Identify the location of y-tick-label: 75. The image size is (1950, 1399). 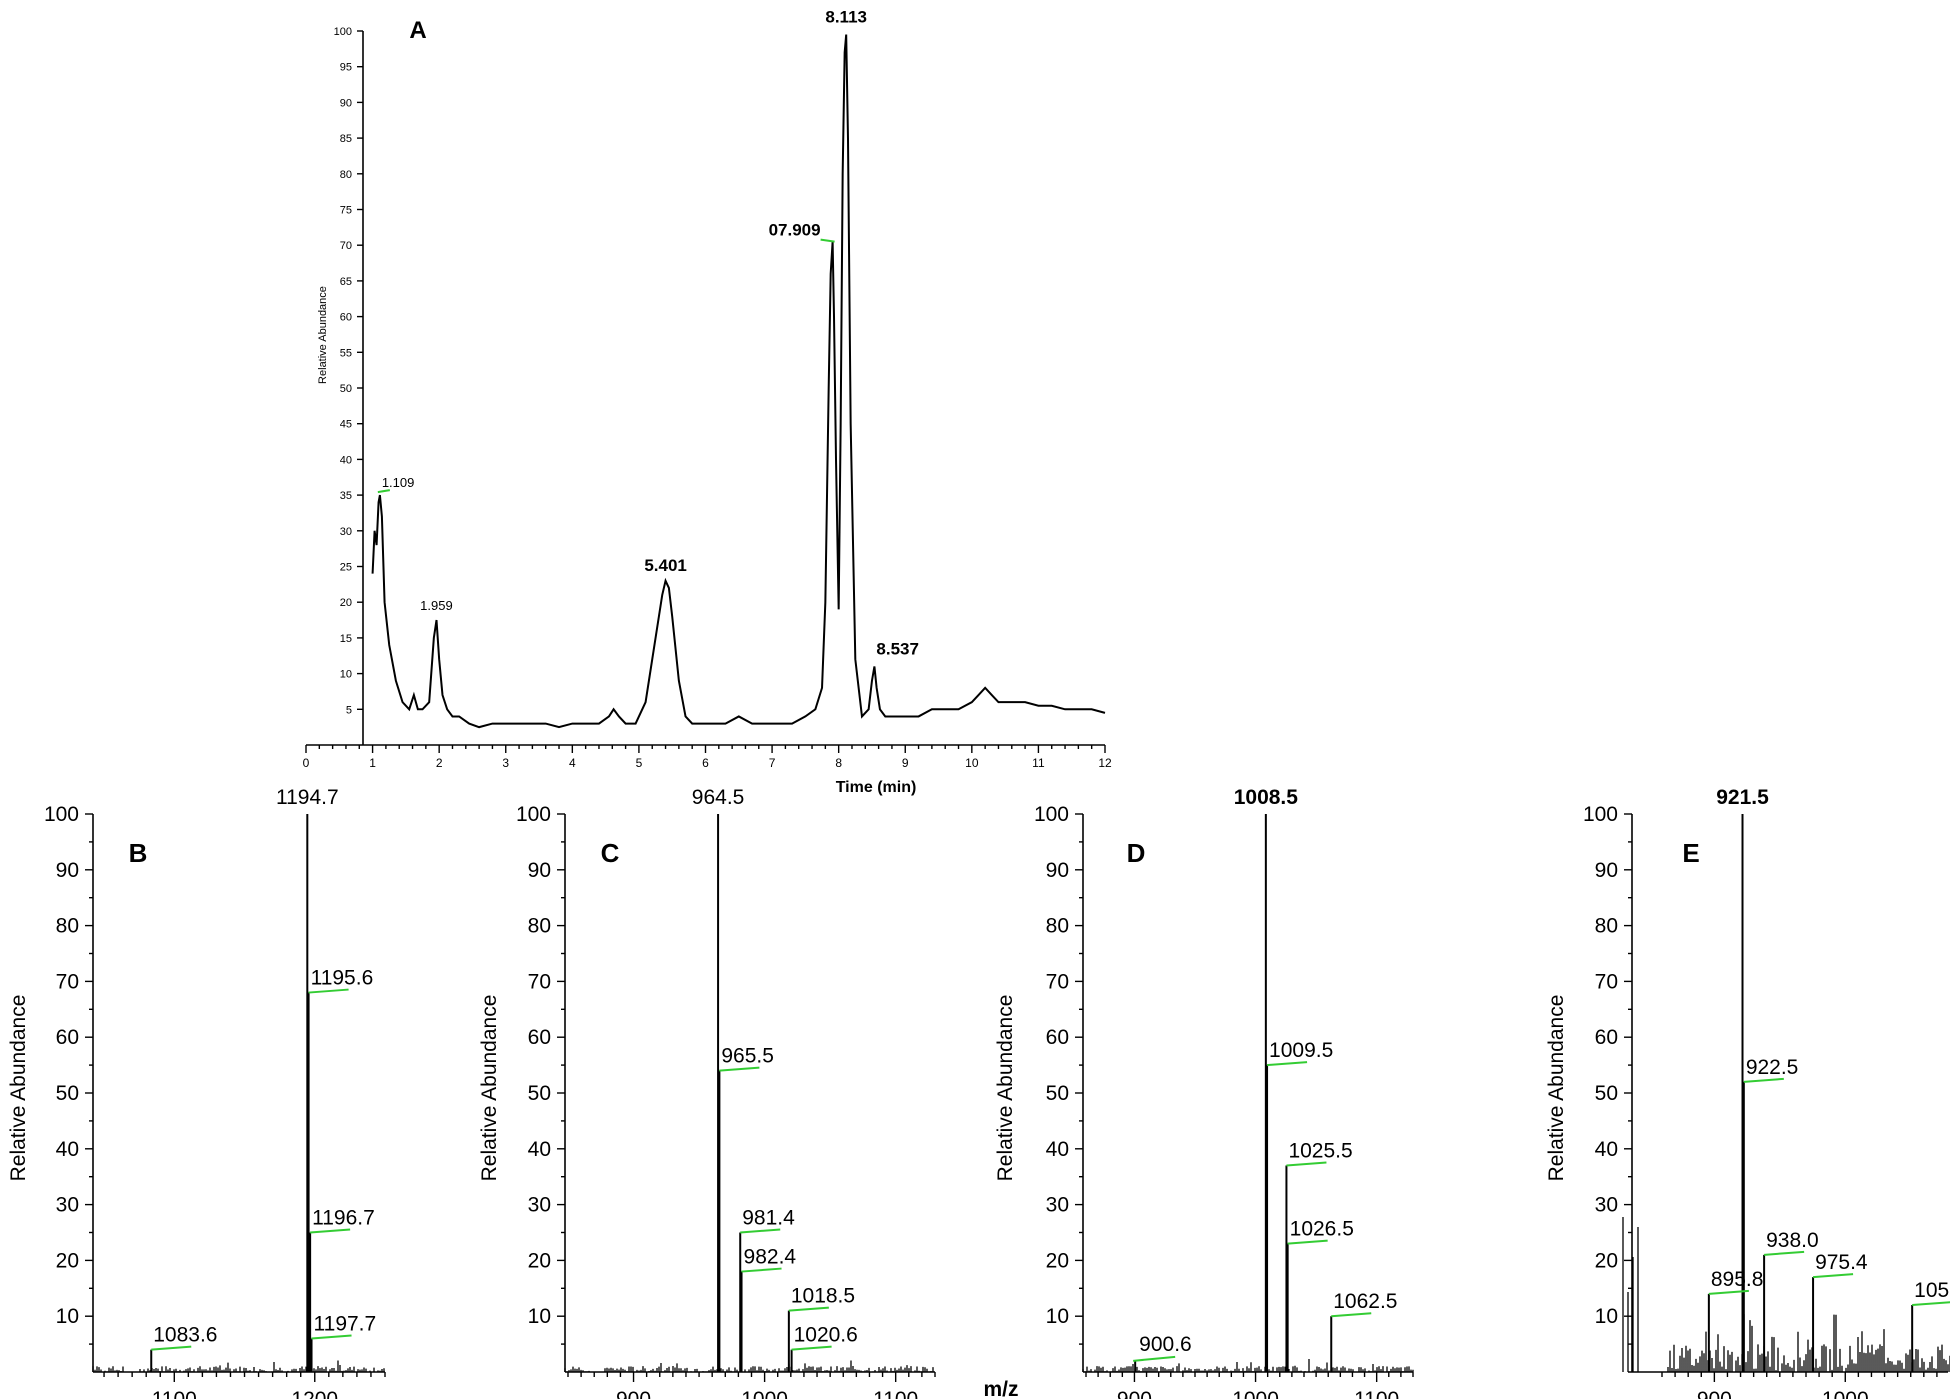
(346, 211).